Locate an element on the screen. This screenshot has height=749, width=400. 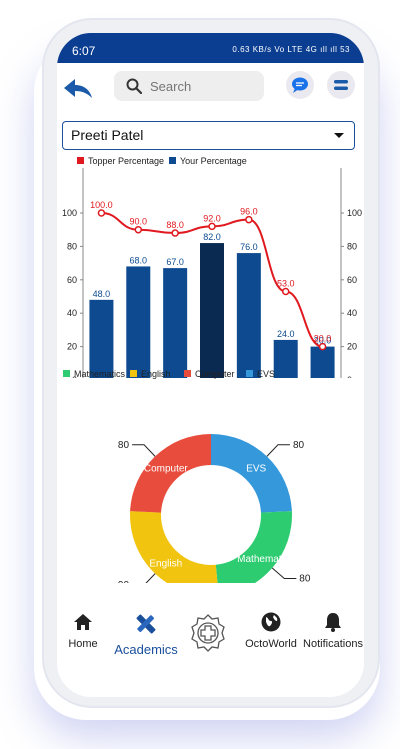
bar-data-label: 68.0 is located at coordinates (139, 260).